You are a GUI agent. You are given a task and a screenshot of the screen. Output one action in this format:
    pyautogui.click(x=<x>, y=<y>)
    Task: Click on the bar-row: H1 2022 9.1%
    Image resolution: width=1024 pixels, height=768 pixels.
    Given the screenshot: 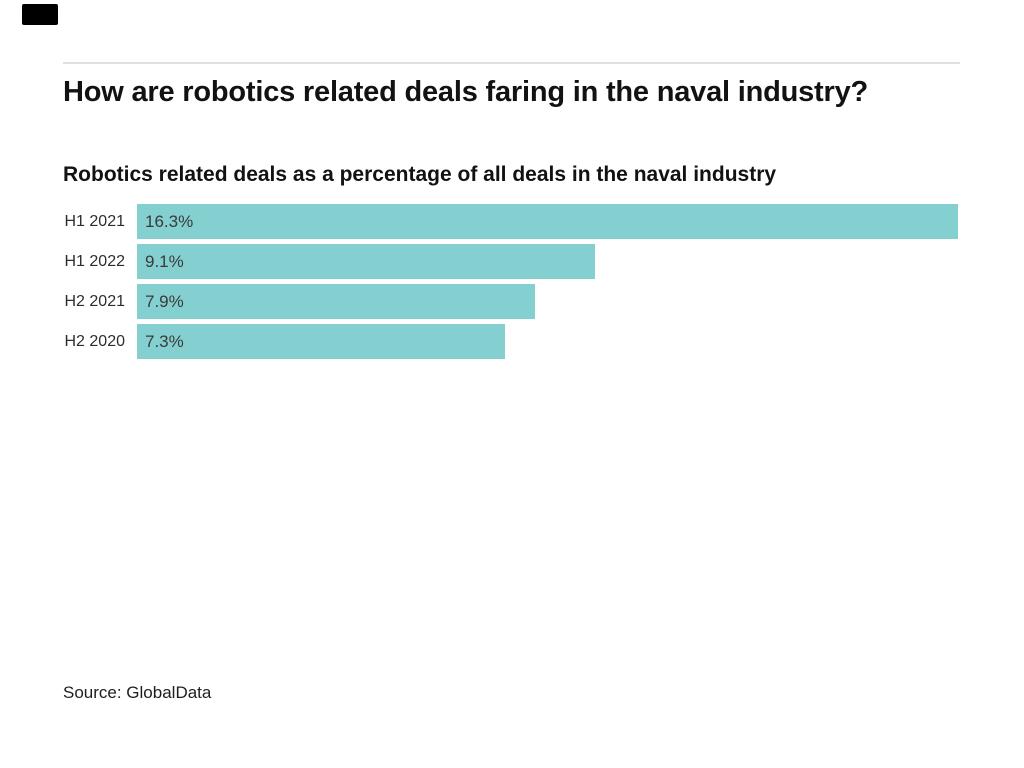 What is the action you would take?
    pyautogui.click(x=511, y=261)
    